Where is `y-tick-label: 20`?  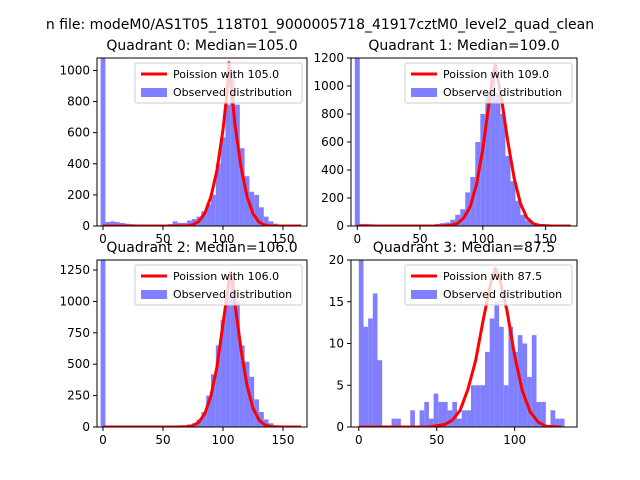 y-tick-label: 20 is located at coordinates (336, 260).